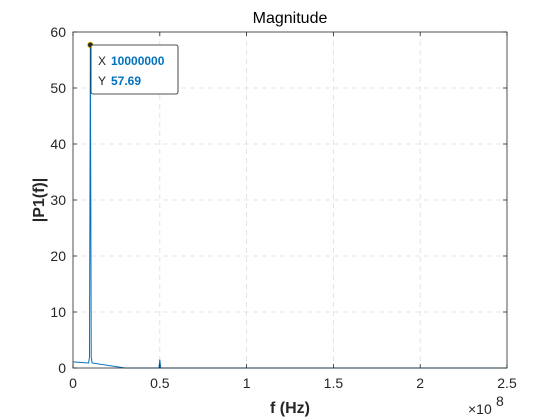  What do you see at coordinates (58, 144) in the screenshot?
I see `y-tick-label: 40` at bounding box center [58, 144].